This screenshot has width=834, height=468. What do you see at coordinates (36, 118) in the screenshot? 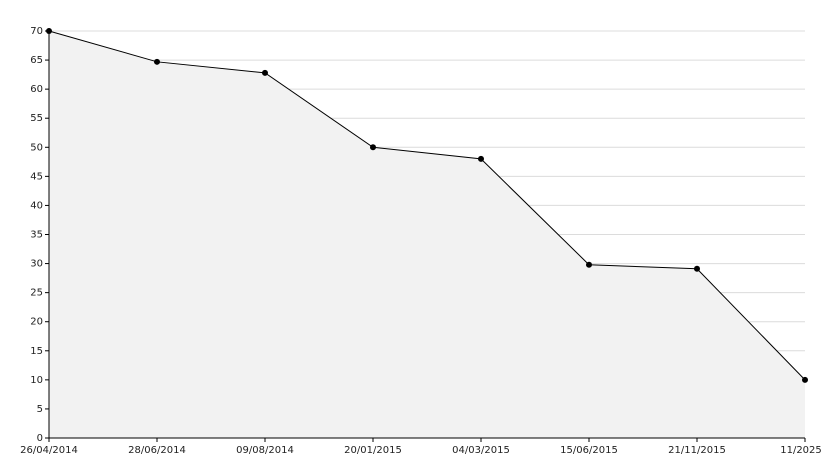
I see `y-tick-label: 55` at bounding box center [36, 118].